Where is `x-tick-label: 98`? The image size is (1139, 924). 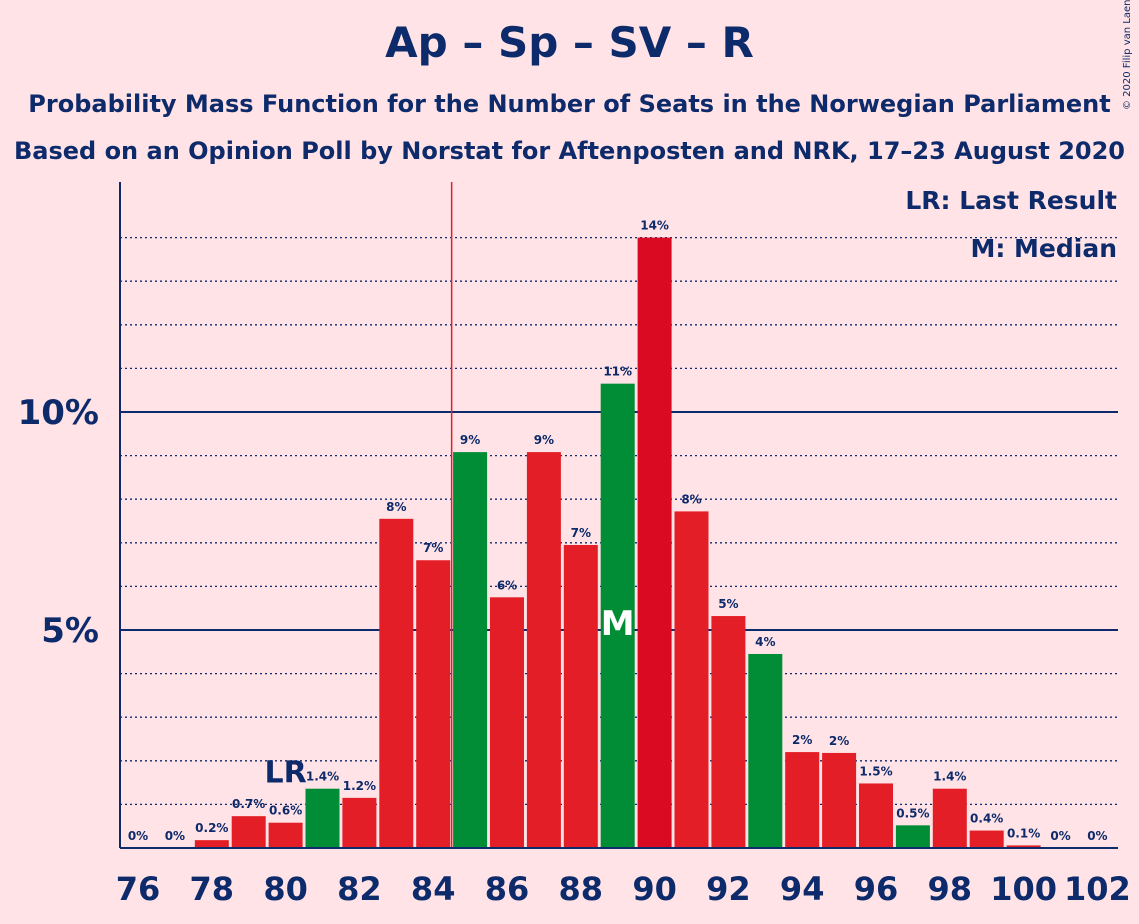 x-tick-label: 98 is located at coordinates (950, 889).